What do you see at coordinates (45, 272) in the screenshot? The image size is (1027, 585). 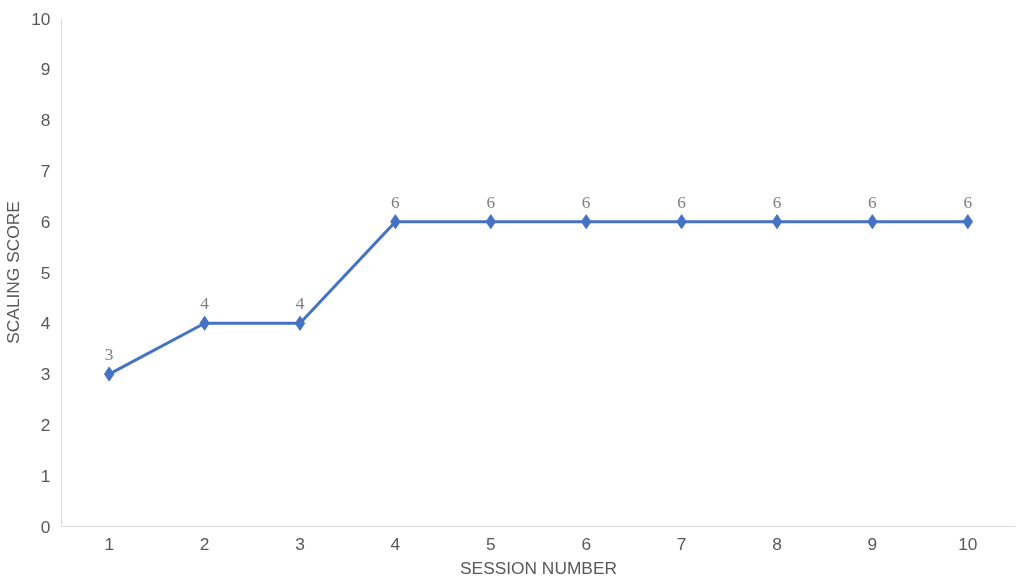 I see `y-tick-label: 5` at bounding box center [45, 272].